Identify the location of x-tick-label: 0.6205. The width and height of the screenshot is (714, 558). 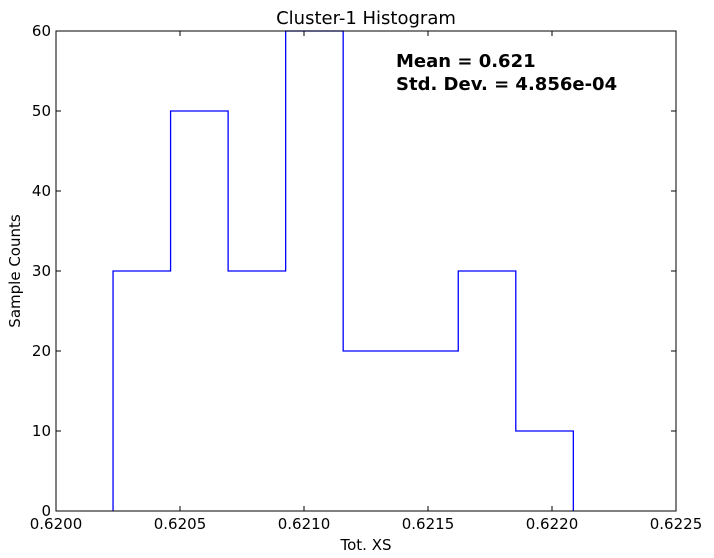
(180, 524).